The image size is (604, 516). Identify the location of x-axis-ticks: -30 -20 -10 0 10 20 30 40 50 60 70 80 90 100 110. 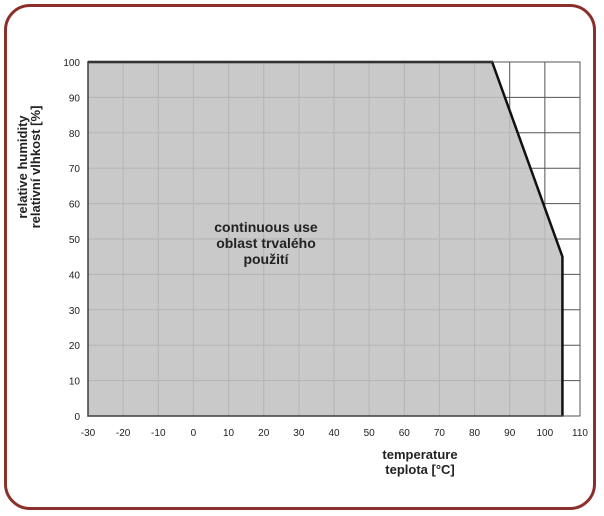
(335, 433).